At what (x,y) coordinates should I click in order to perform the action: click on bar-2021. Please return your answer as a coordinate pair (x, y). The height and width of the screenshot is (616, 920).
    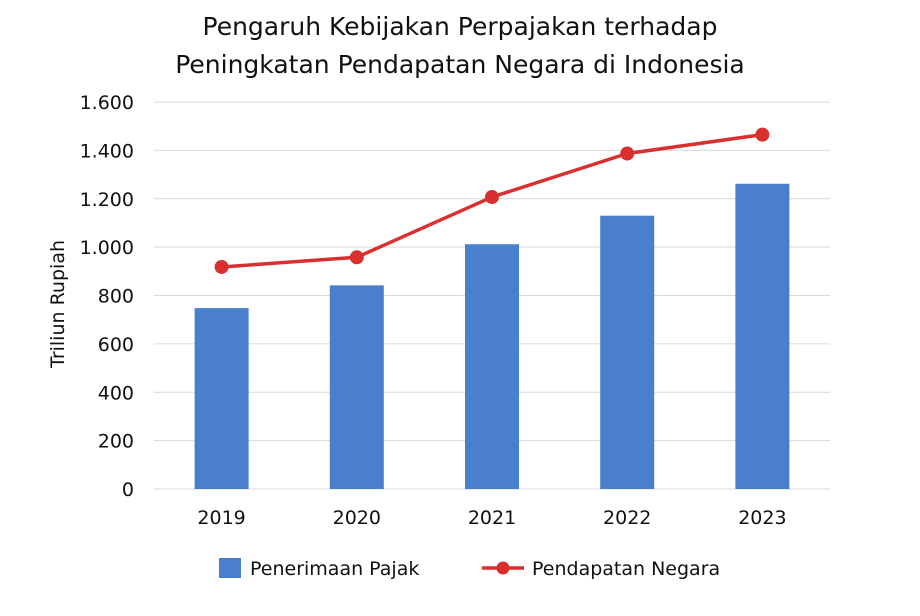
    Looking at the image, I should click on (492, 366).